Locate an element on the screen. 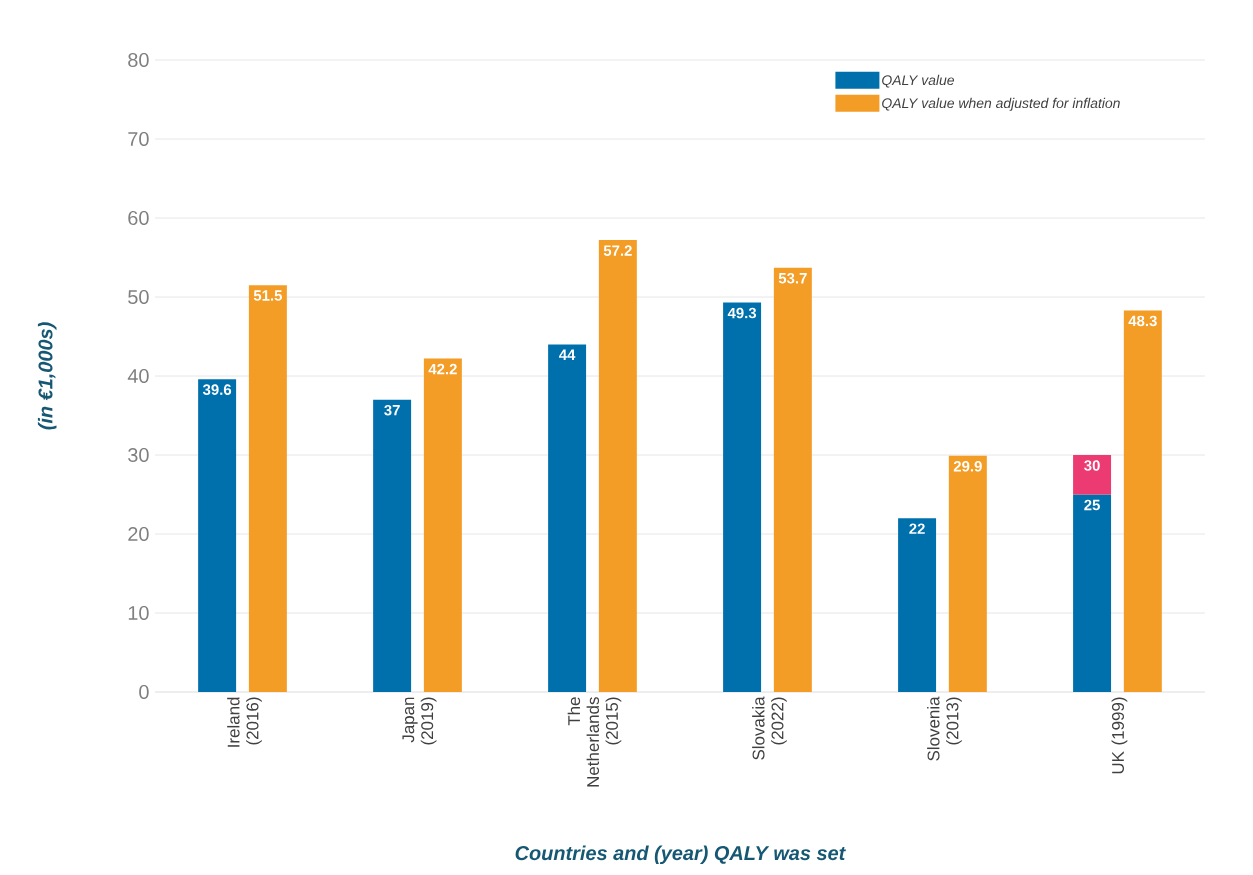 The width and height of the screenshot is (1253, 875). x-tick-label: The Netherlands (2015) is located at coordinates (594, 742).